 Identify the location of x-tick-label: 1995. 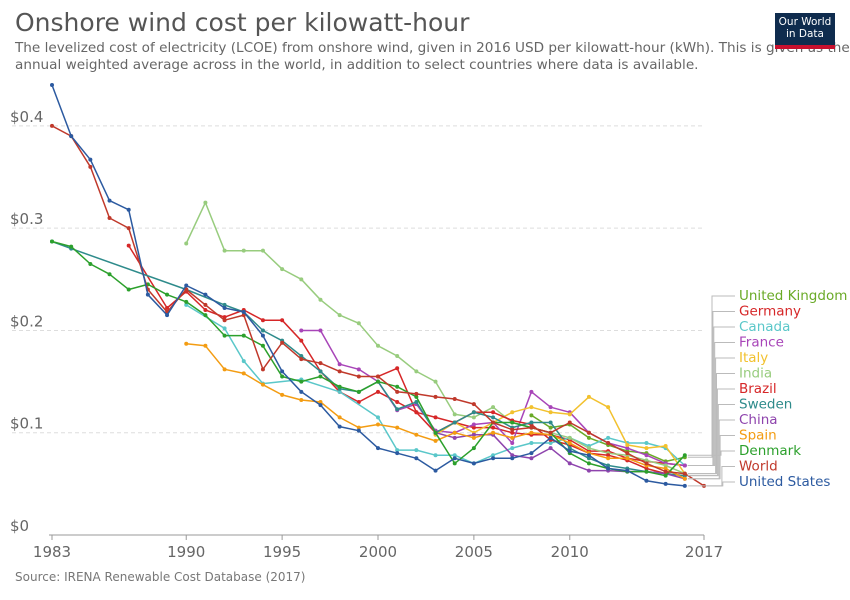
(282, 552).